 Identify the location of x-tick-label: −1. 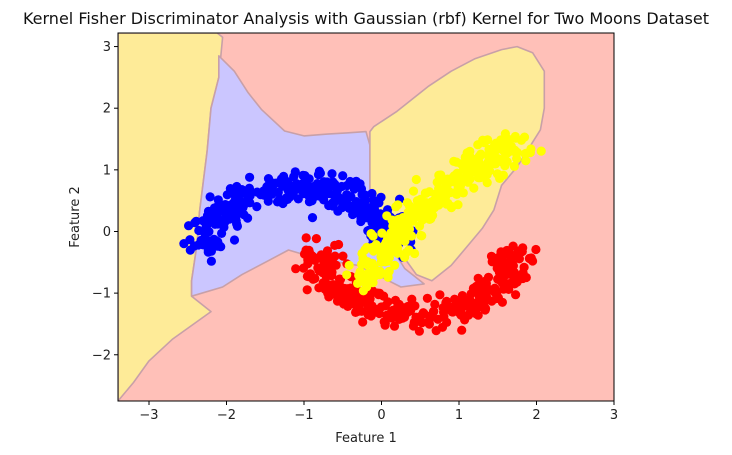
(303, 415).